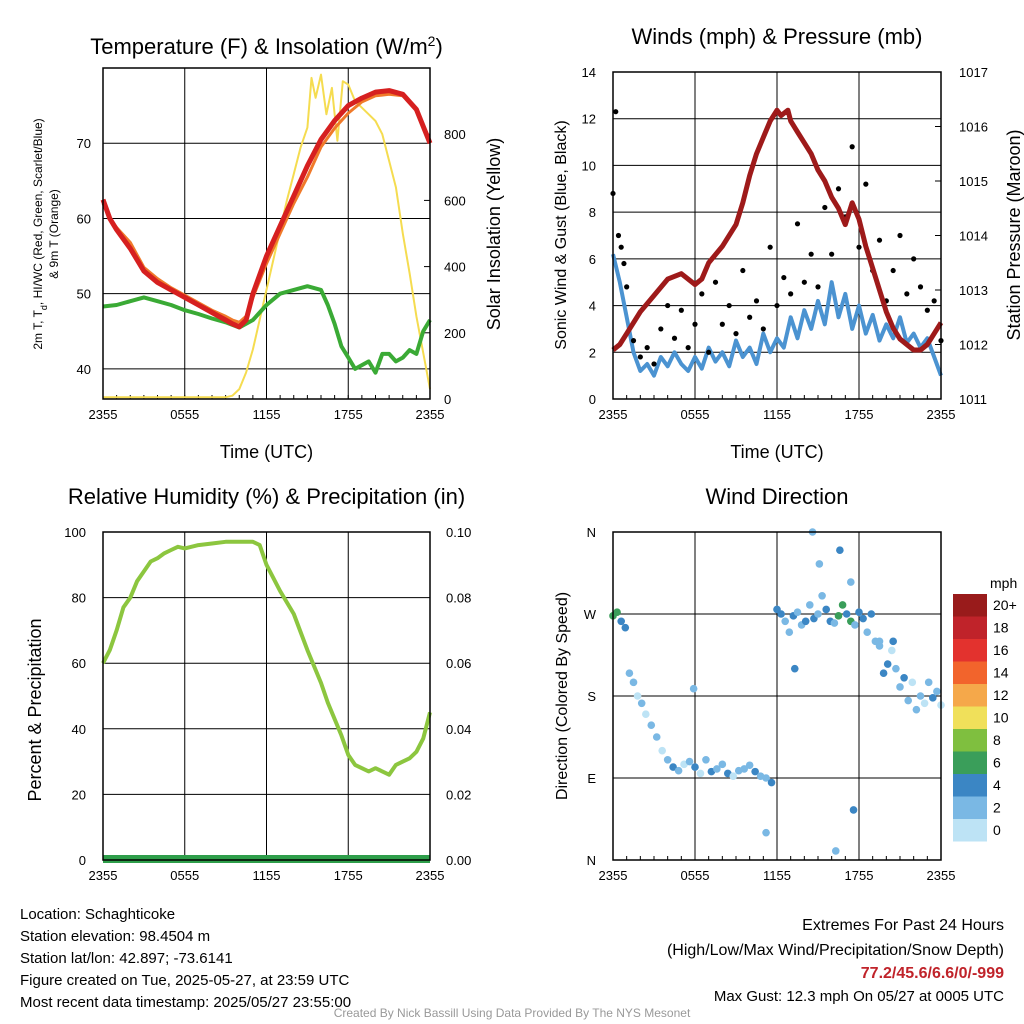 Image resolution: width=1024 pixels, height=1024 pixels. Describe the element at coordinates (126, 958) in the screenshot. I see `latlon-text: Station lat/lon: 42.897; -73.6141` at that location.